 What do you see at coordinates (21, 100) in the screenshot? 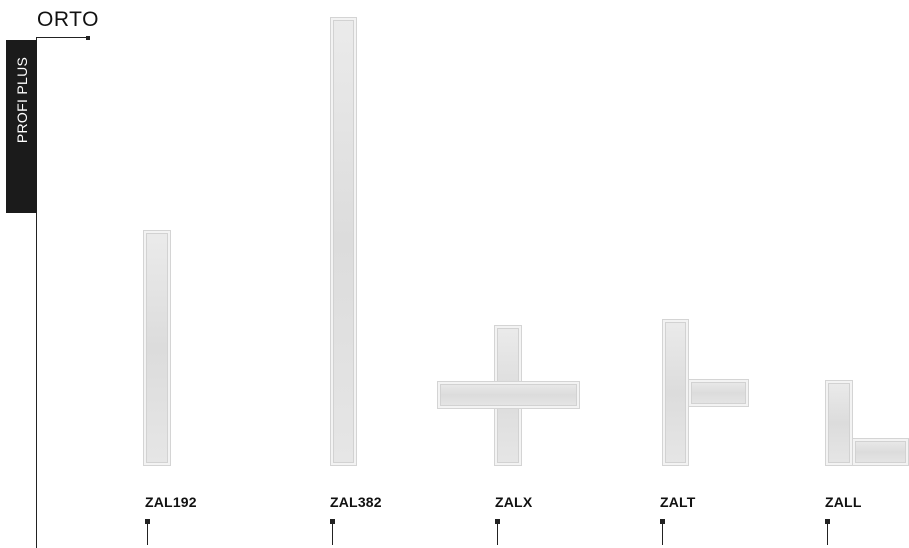
I see `side-tab-label: PROFI PLUS` at bounding box center [21, 100].